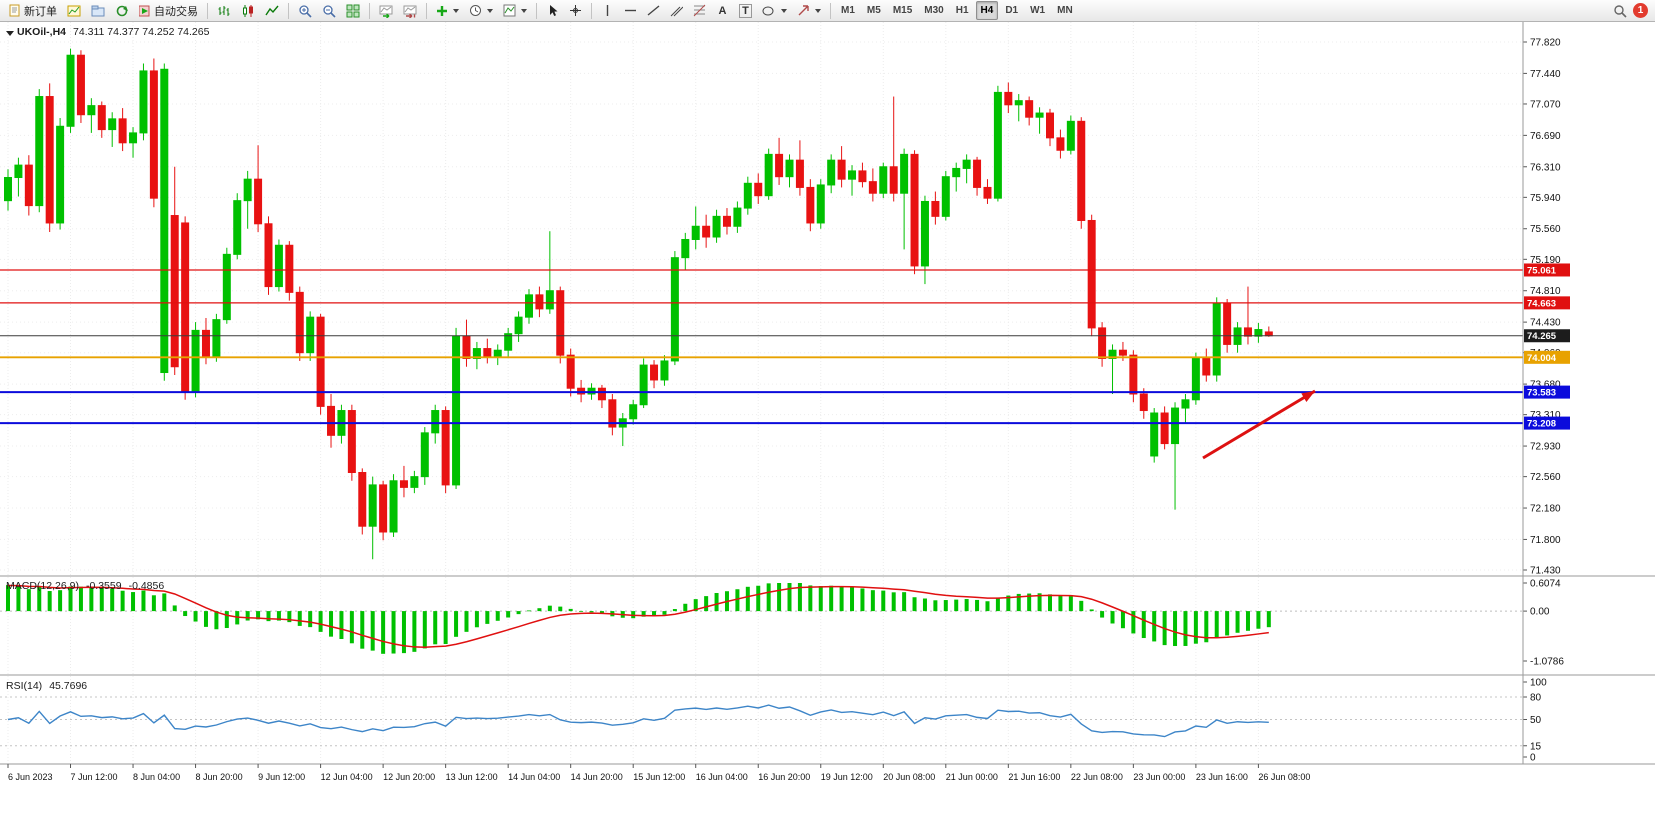  I want to click on new-order-button: 新订单, so click(32, 10).